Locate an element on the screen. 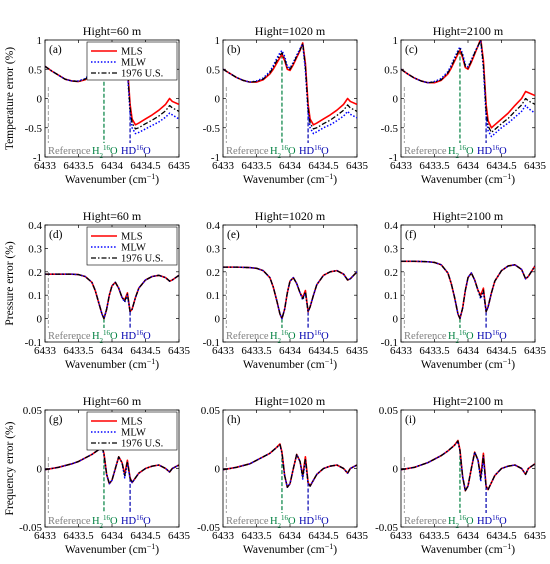  y-axis-label: Temperature error (%) is located at coordinates (10, 98).